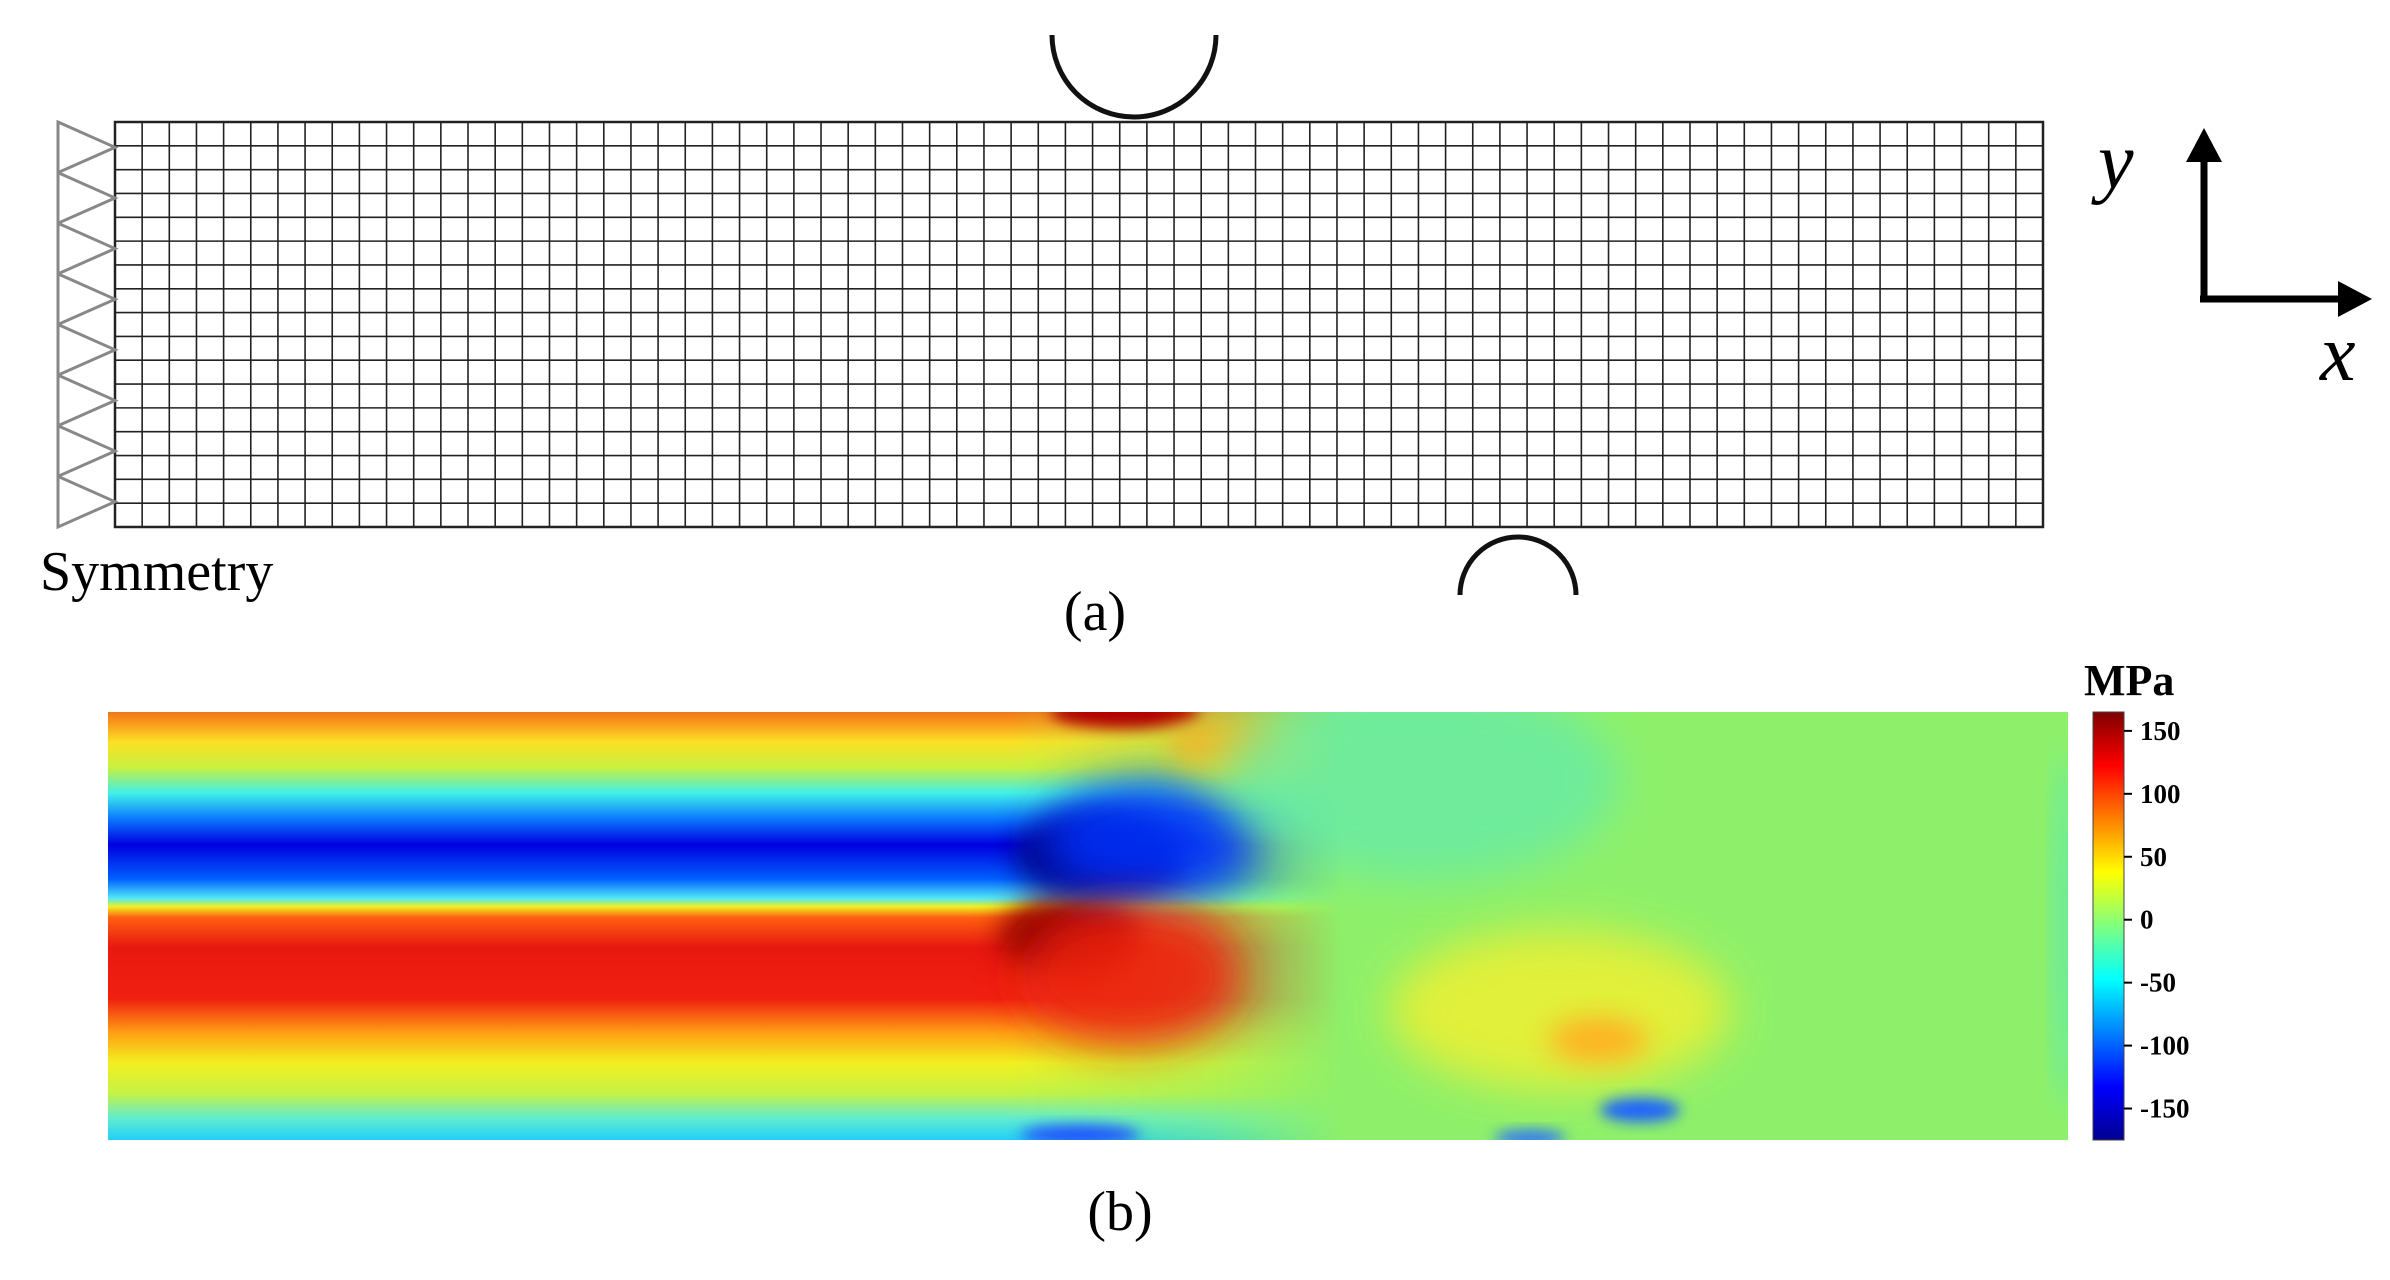 Image resolution: width=2390 pixels, height=1280 pixels. Describe the element at coordinates (2231, 258) in the screenshot. I see `coordinate-axes: y x` at that location.